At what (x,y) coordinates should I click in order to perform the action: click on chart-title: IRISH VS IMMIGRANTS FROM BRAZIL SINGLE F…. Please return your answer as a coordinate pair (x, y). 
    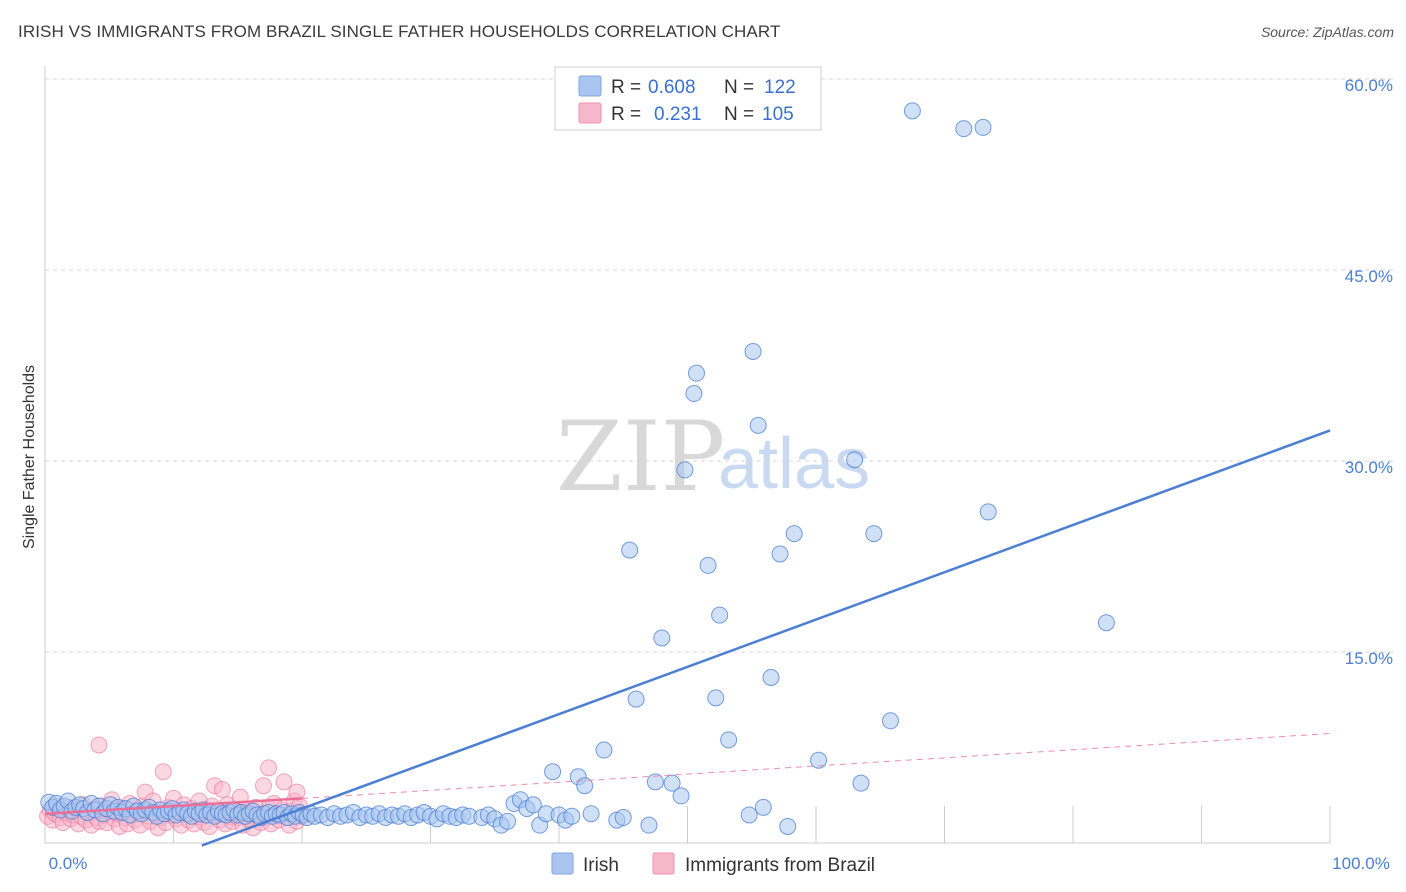
    Looking at the image, I should click on (399, 31).